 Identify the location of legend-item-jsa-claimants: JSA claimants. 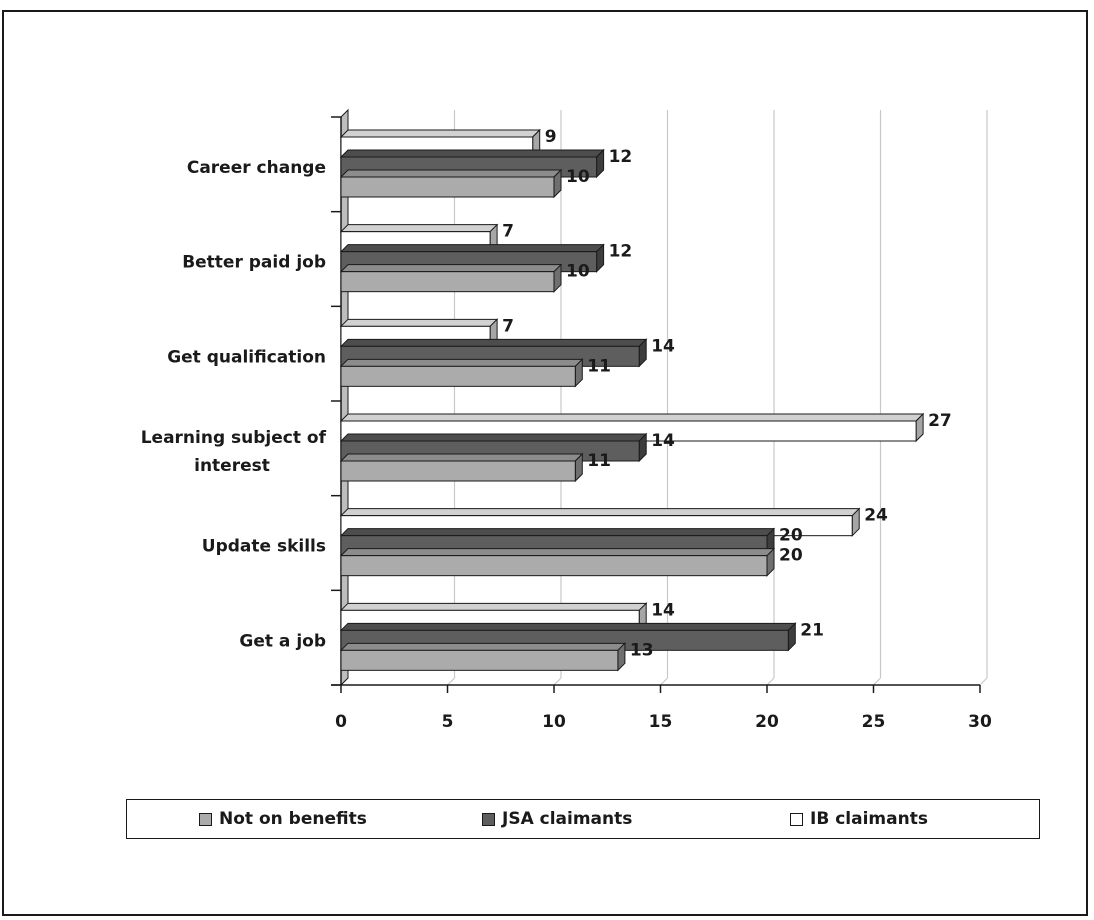
(557, 819).